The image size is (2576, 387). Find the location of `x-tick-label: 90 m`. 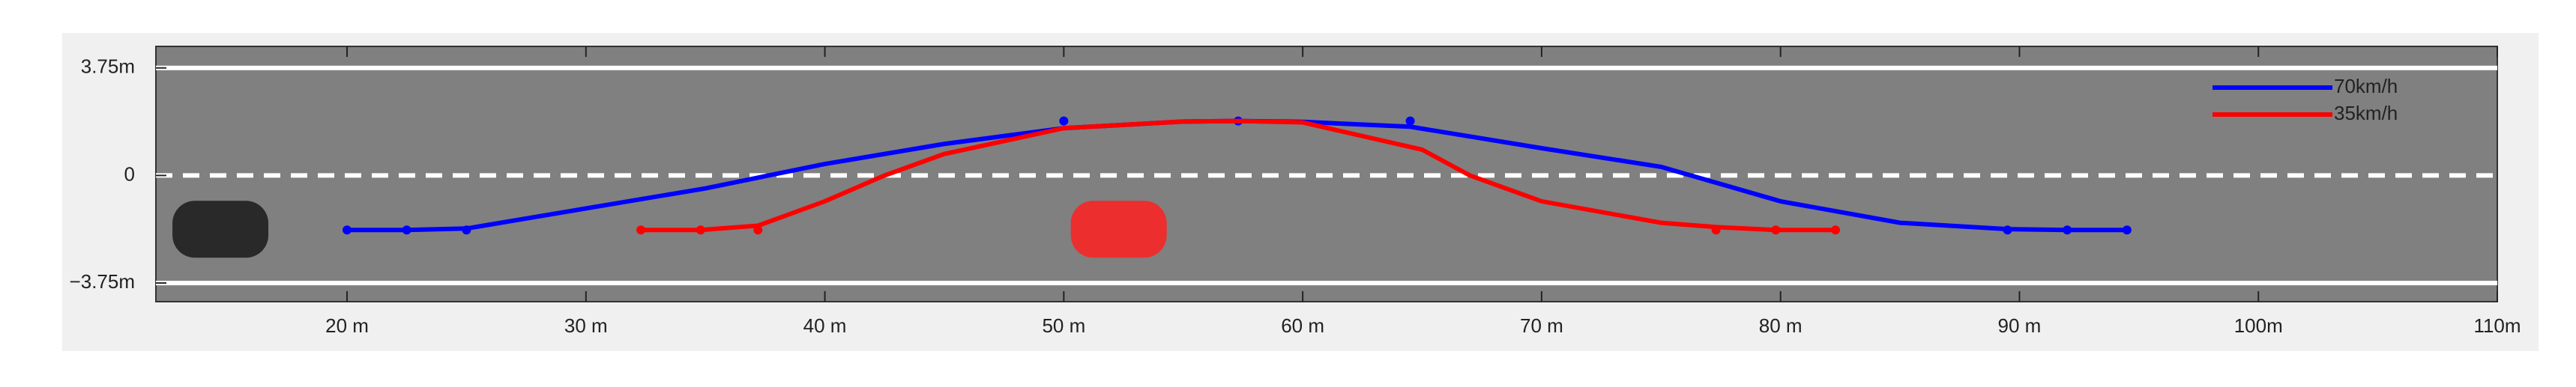

x-tick-label: 90 m is located at coordinates (2020, 325).